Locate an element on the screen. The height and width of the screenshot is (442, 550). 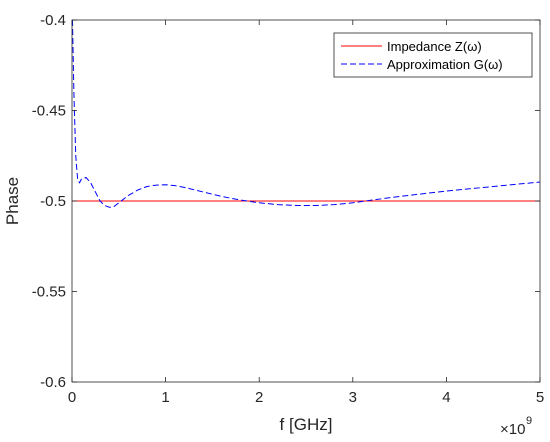
x-tick-label: 0 is located at coordinates (72, 397).